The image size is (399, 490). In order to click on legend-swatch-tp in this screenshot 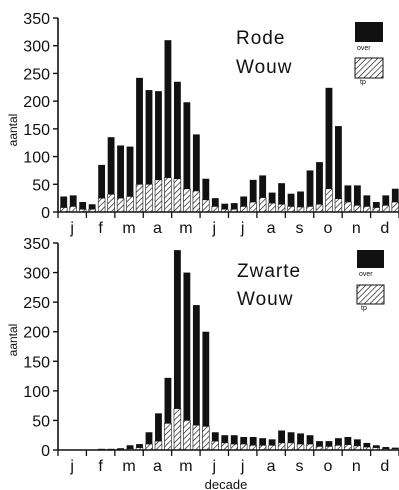, I will do `click(370, 294)`.